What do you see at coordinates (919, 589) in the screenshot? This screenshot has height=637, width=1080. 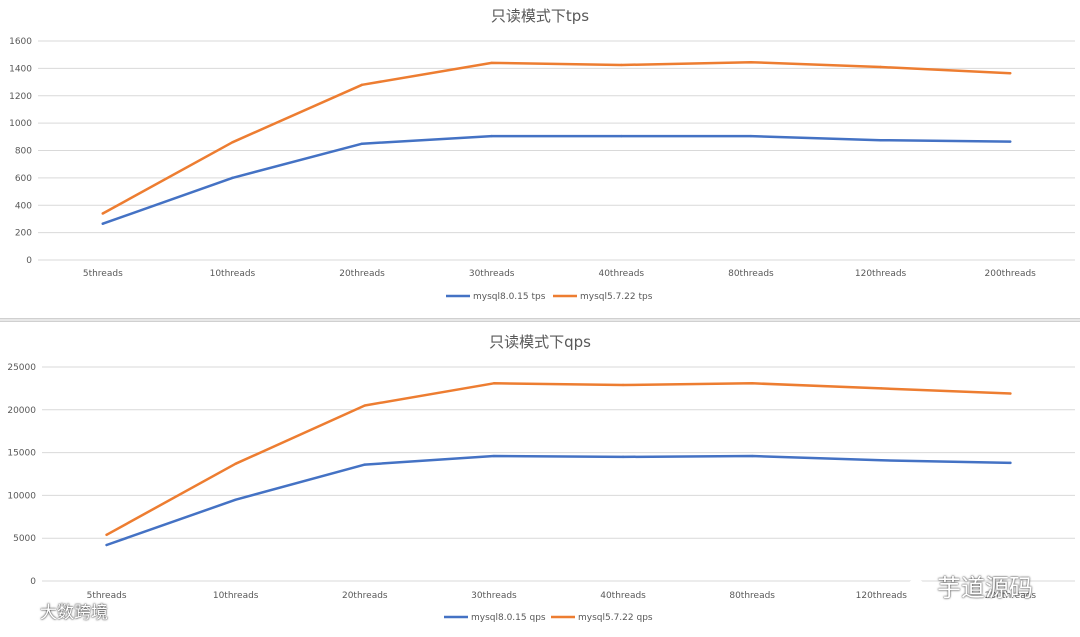 I see `wechat-logo-icon` at bounding box center [919, 589].